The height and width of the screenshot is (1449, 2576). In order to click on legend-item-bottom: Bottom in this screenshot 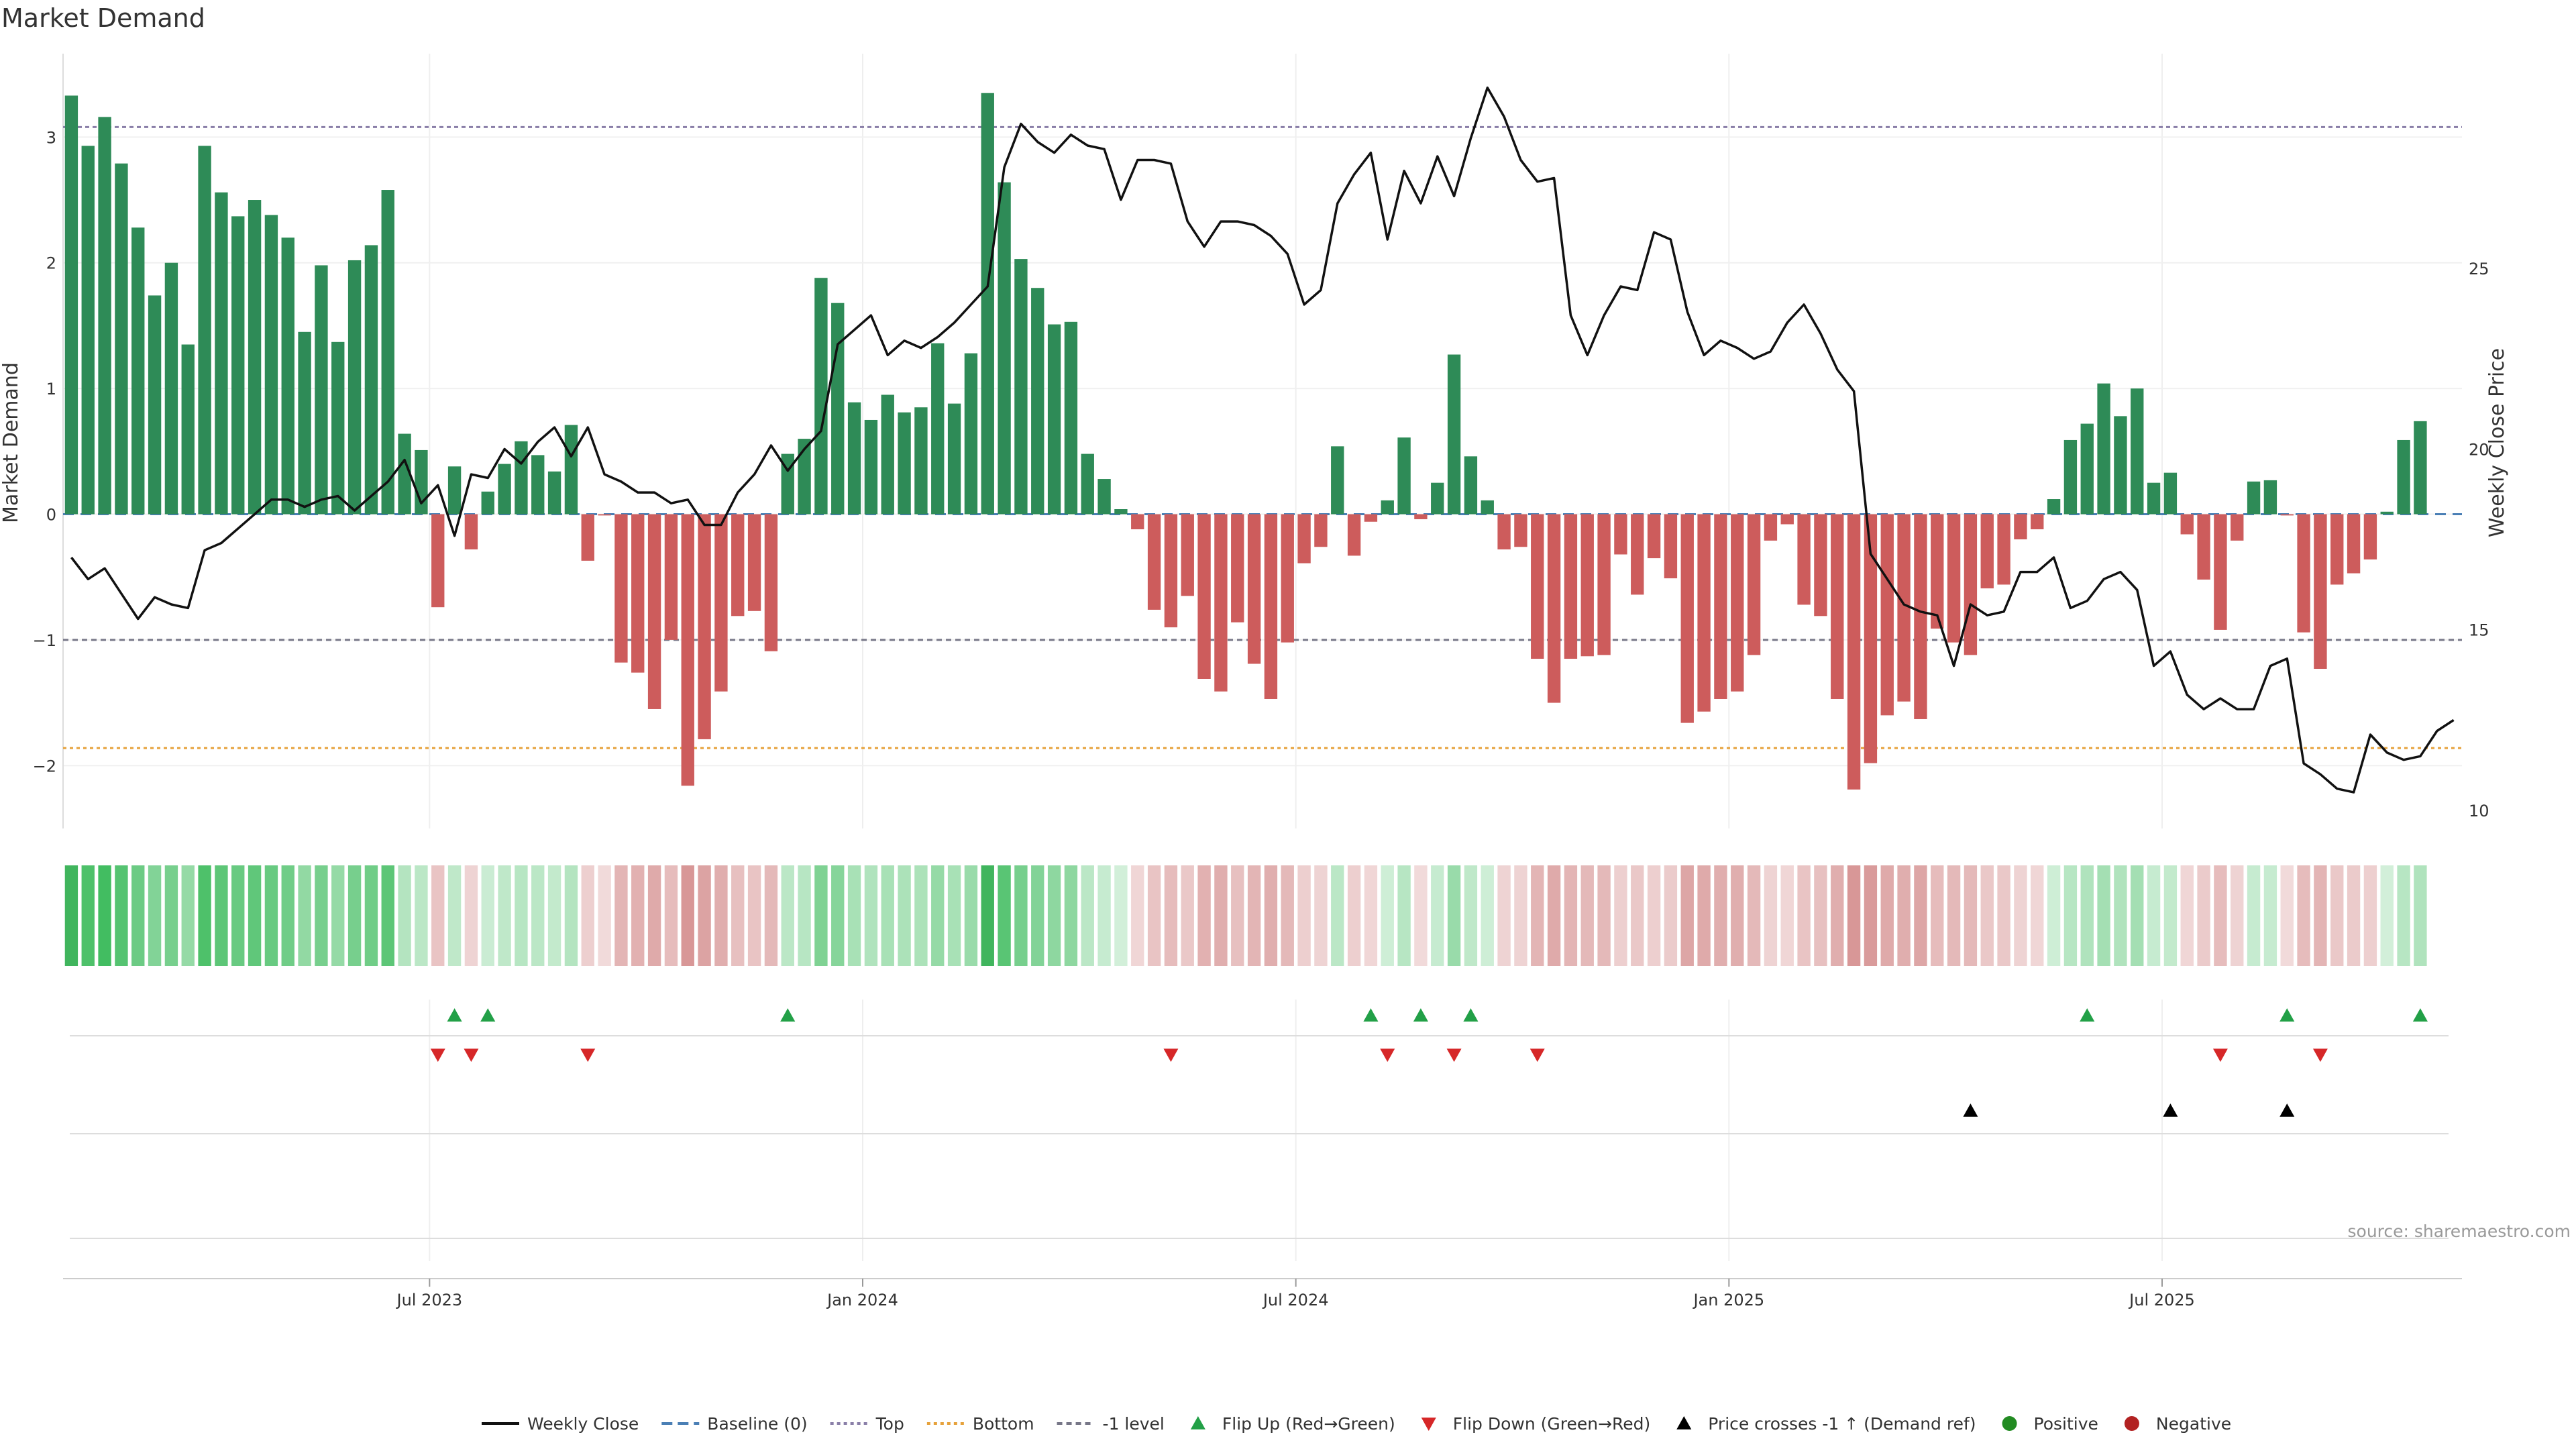, I will do `click(980, 1424)`.